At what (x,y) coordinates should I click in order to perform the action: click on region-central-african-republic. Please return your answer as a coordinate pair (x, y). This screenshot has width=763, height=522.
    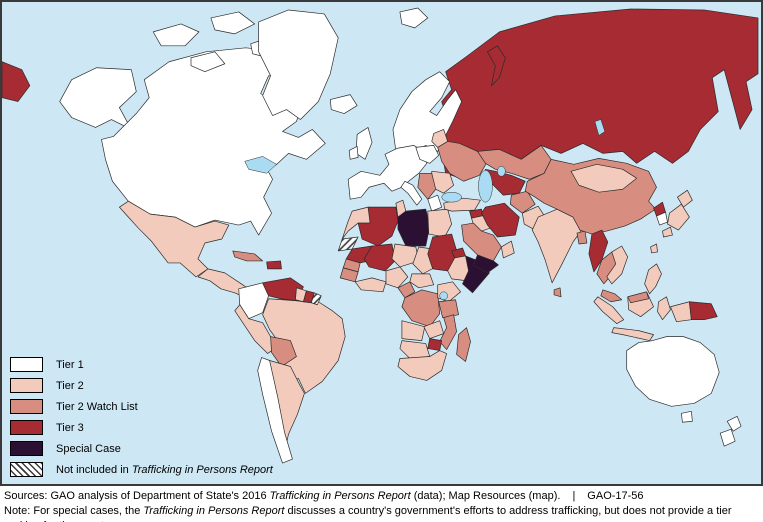
    Looking at the image, I should click on (422, 281).